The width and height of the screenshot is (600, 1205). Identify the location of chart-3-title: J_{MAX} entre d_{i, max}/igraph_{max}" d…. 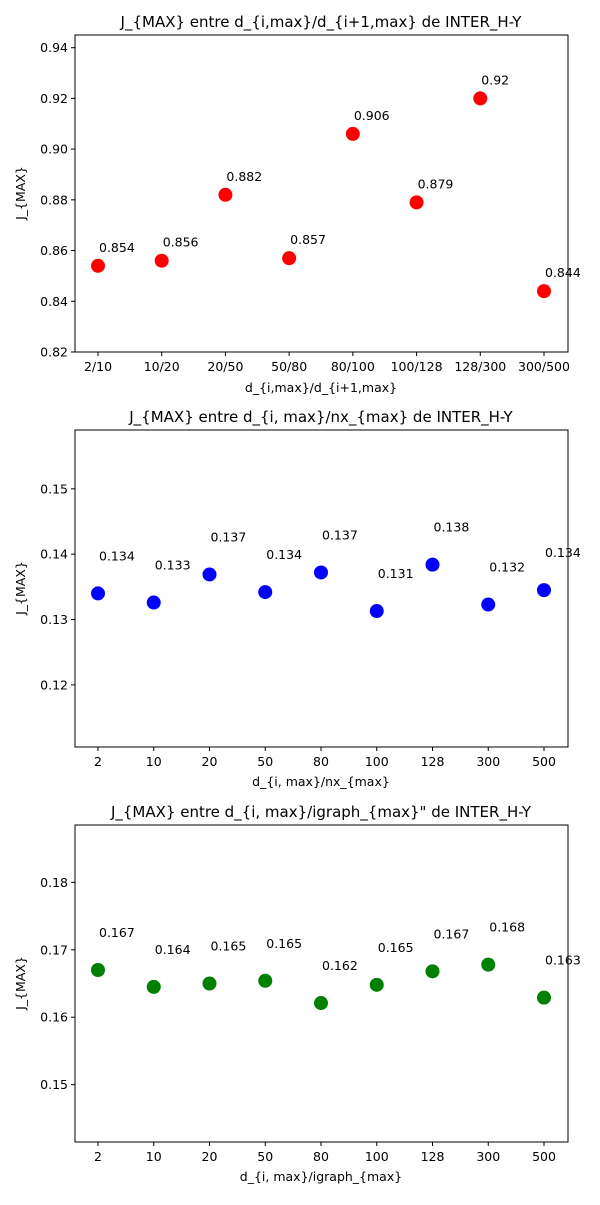
(321, 812).